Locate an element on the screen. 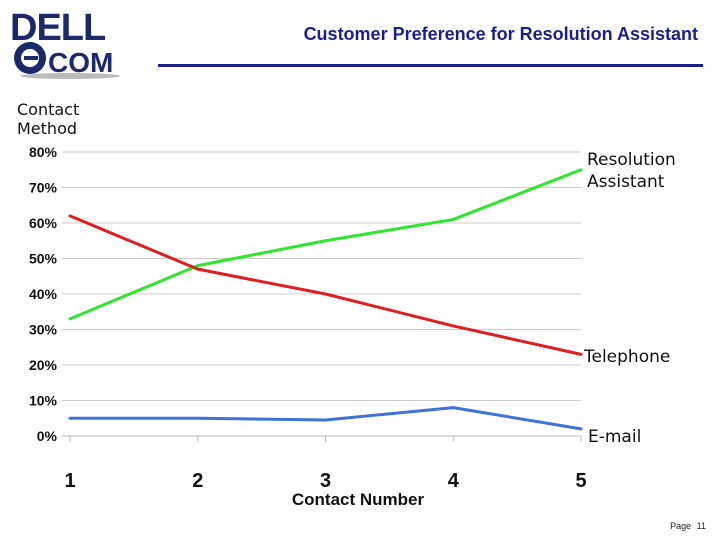 This screenshot has height=540, width=720. series-label-line-1: Telephone is located at coordinates (627, 357).